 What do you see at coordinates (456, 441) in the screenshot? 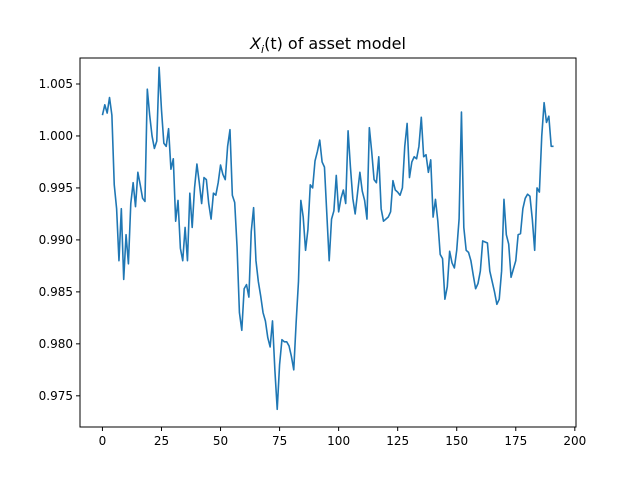
I see `x-tick-label: 150` at bounding box center [456, 441].